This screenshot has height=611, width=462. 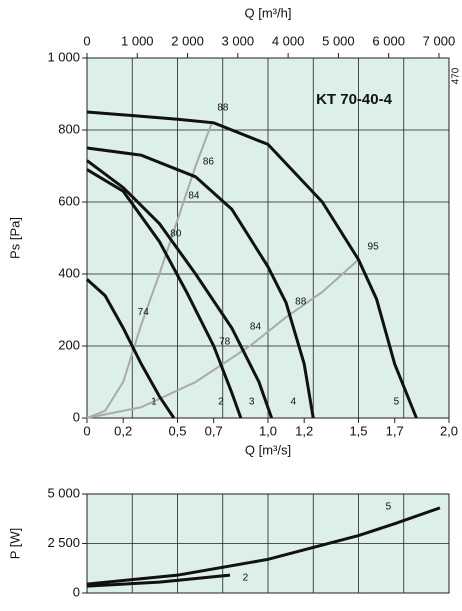 I want to click on y-axis-label: Ps [Pa], so click(x=14, y=238).